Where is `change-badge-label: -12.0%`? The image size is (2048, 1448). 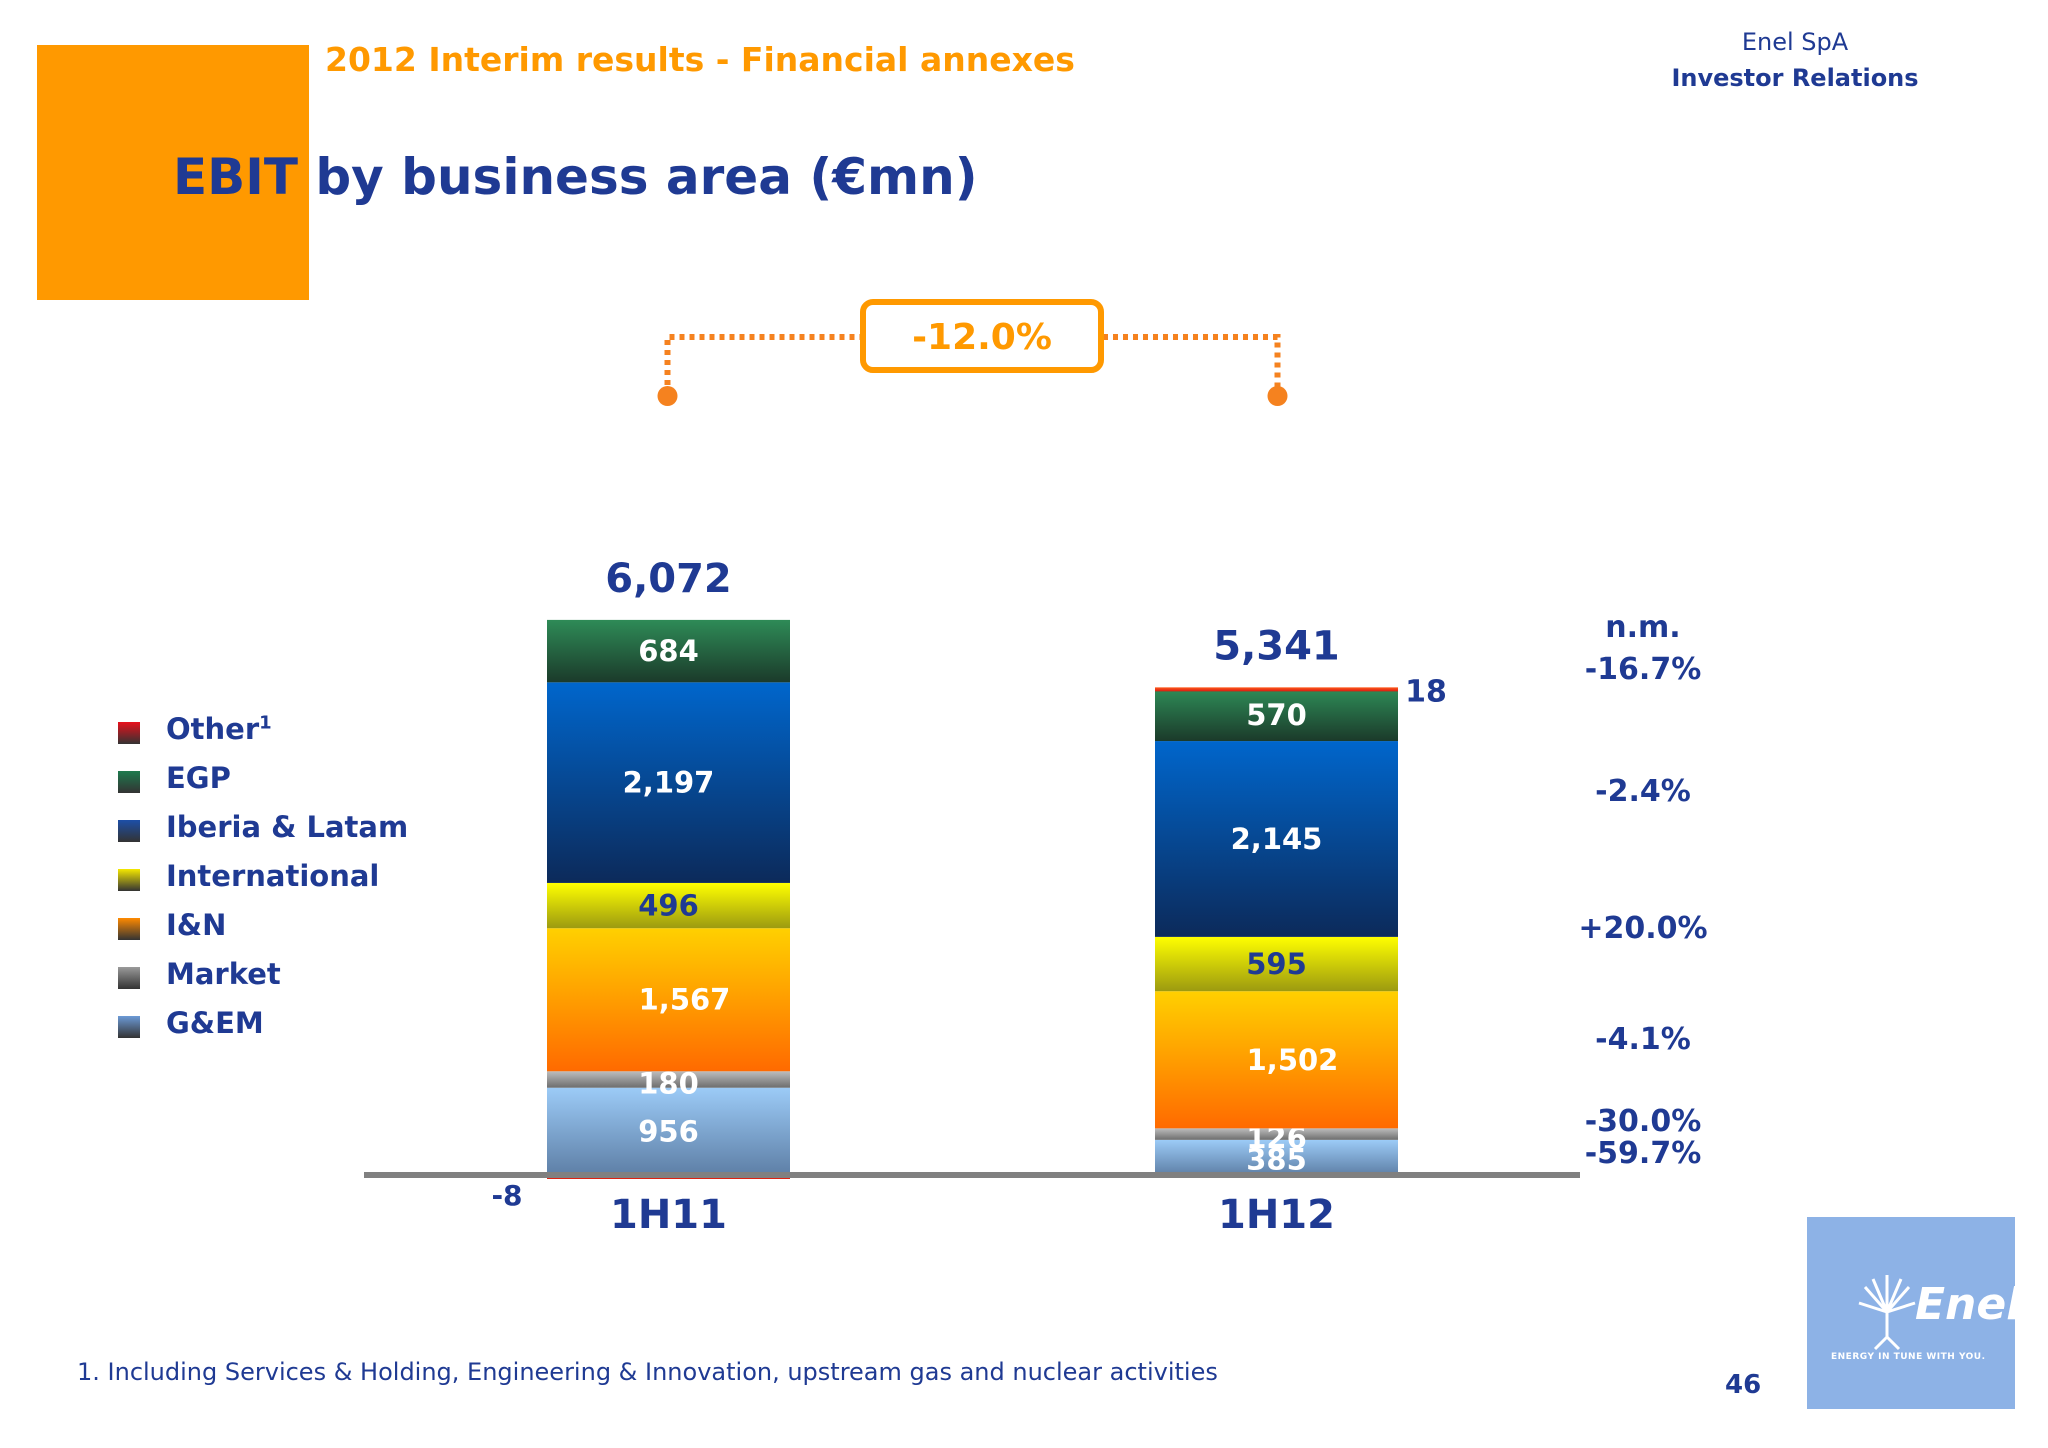 change-badge-label: -12.0% is located at coordinates (982, 337).